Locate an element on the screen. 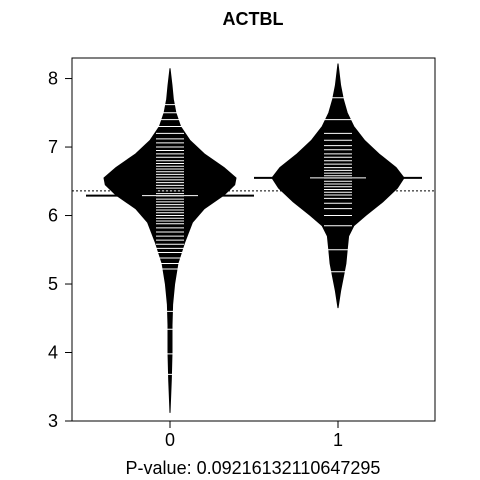 Image resolution: width=480 pixels, height=480 pixels. y-tick-label-4: 4 is located at coordinates (53, 353).